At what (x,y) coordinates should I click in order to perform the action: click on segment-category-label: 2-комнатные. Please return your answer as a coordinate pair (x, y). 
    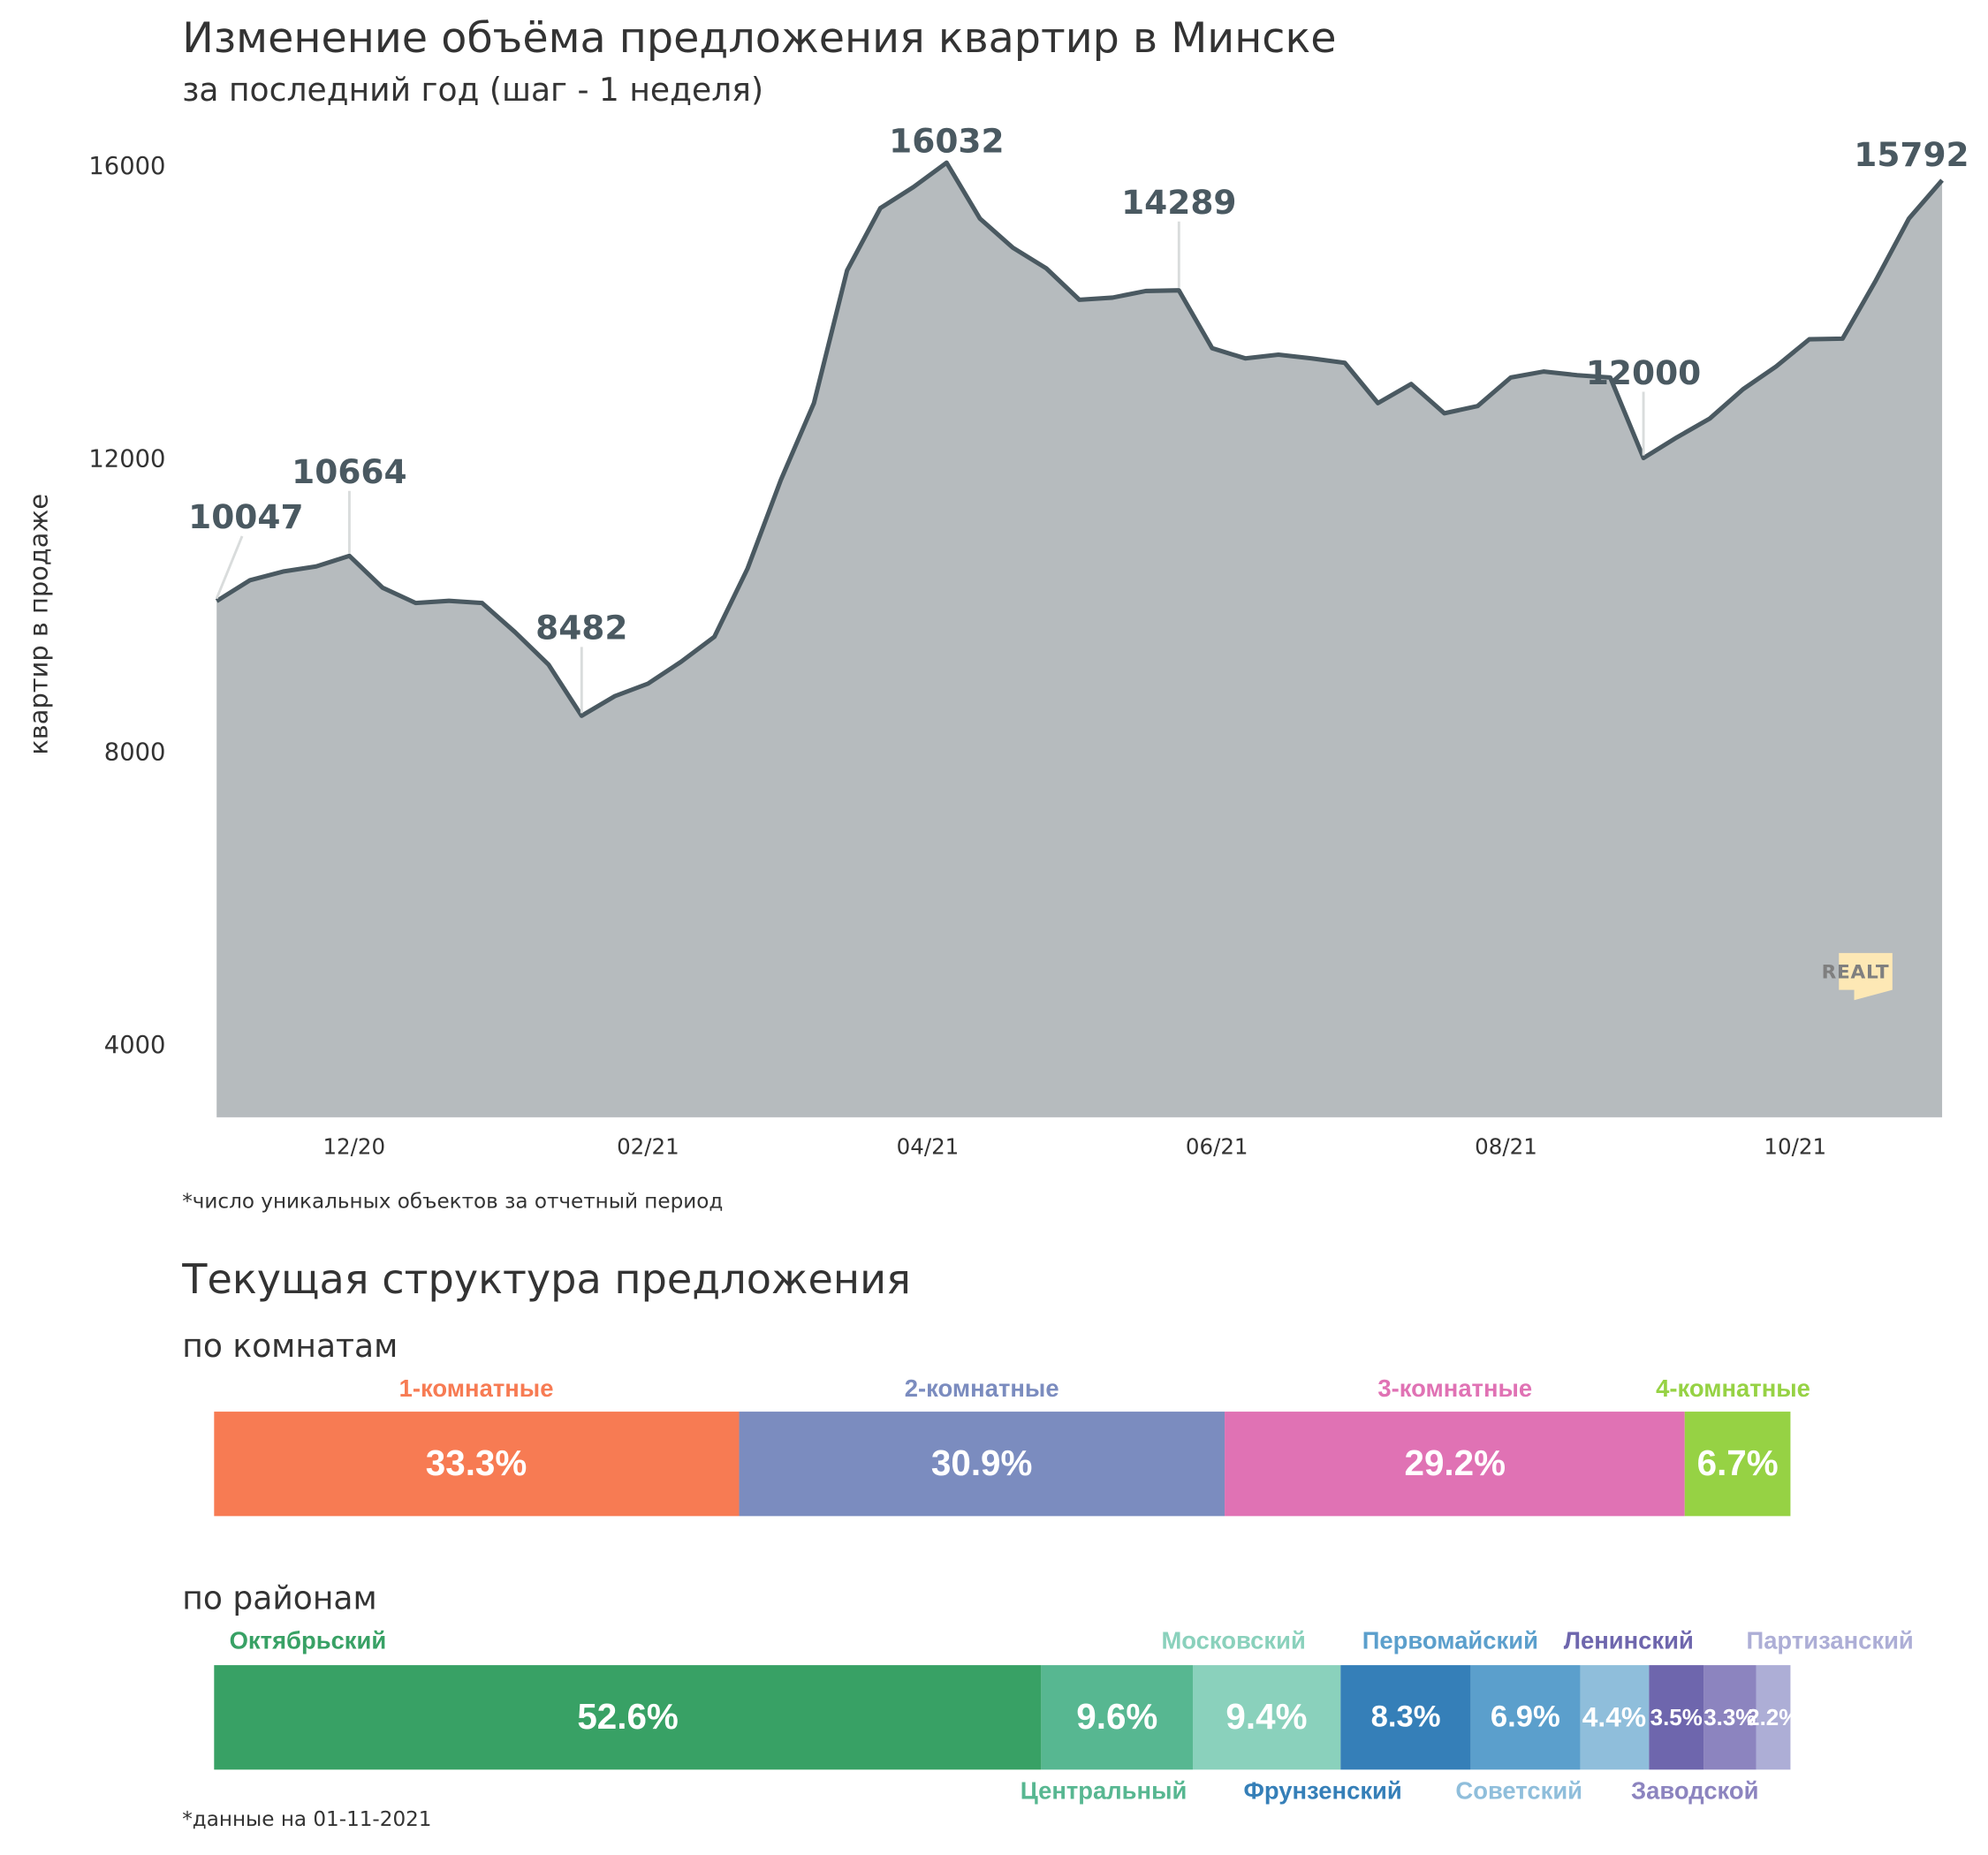
    Looking at the image, I should click on (981, 1389).